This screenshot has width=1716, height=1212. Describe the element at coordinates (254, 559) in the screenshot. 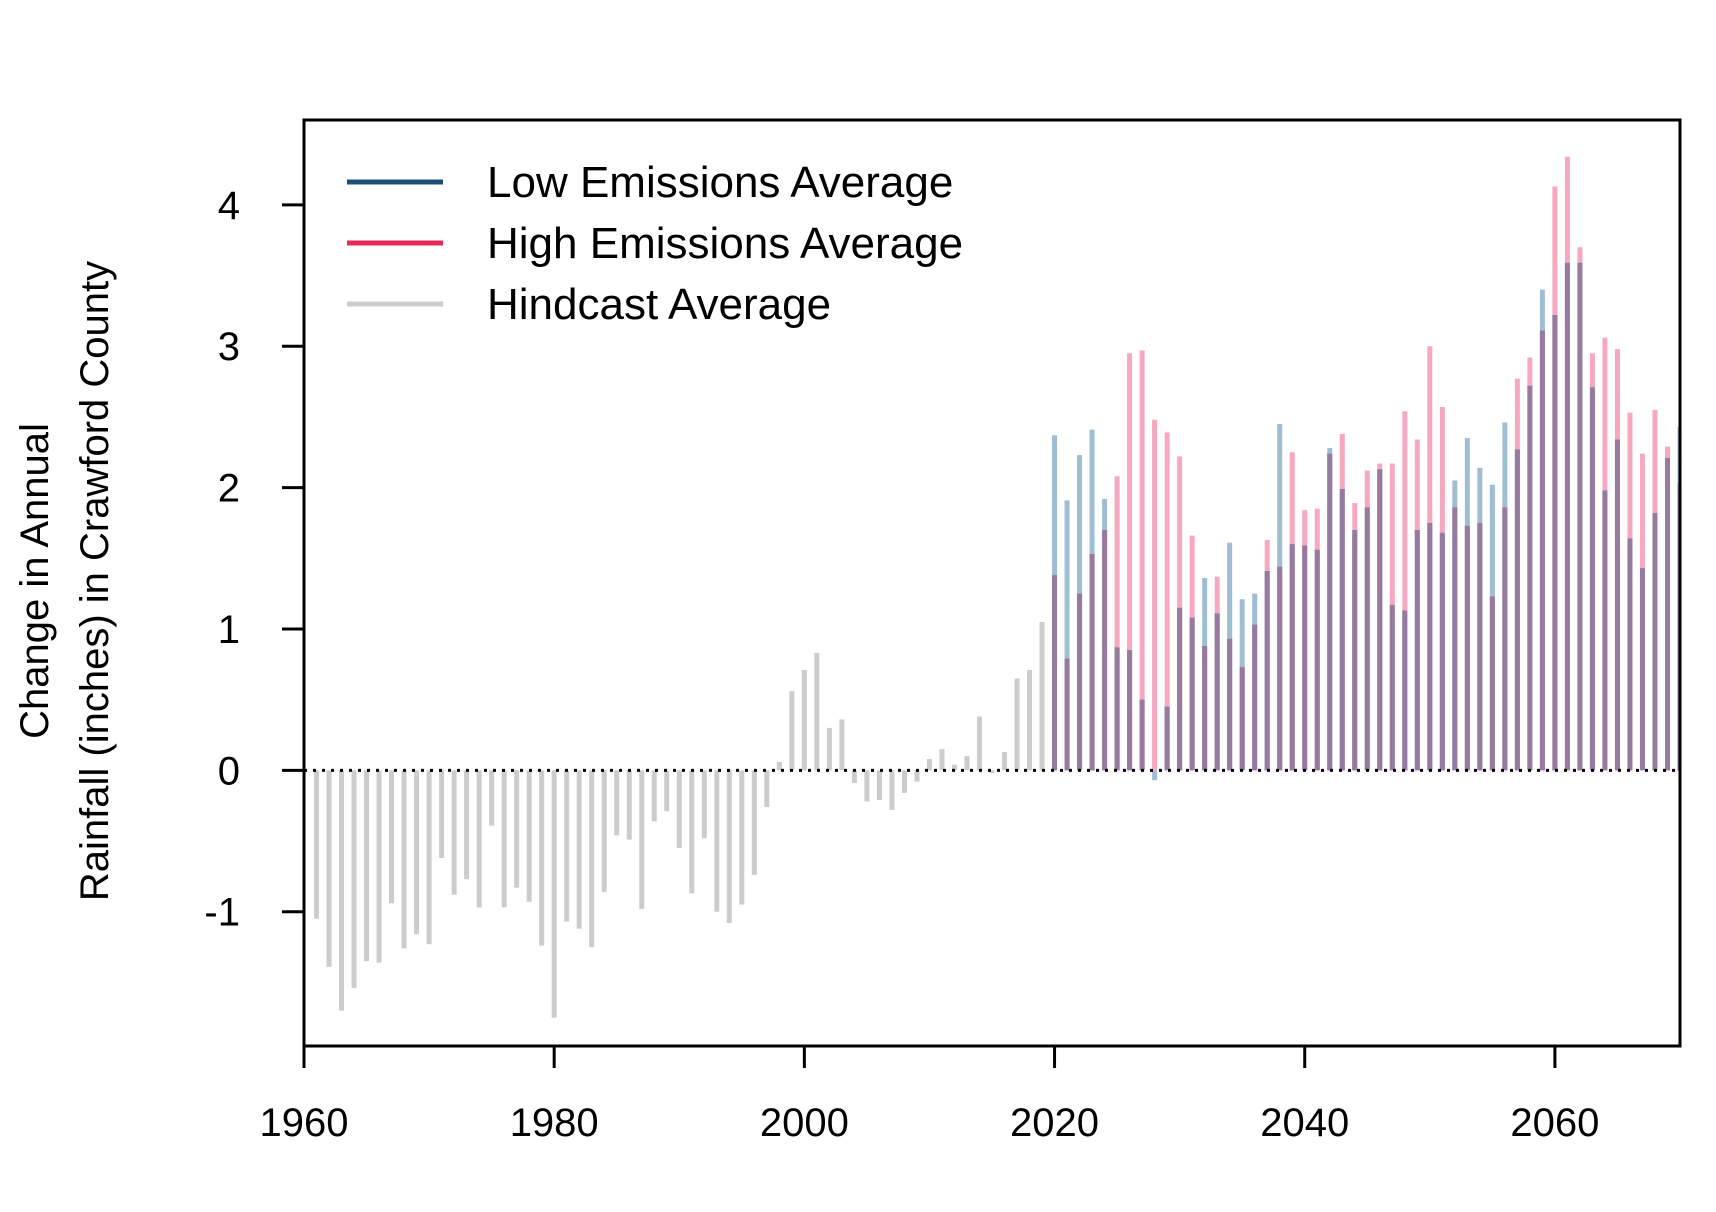

I see `y-axis: -1 0 1 2 3 4` at that location.